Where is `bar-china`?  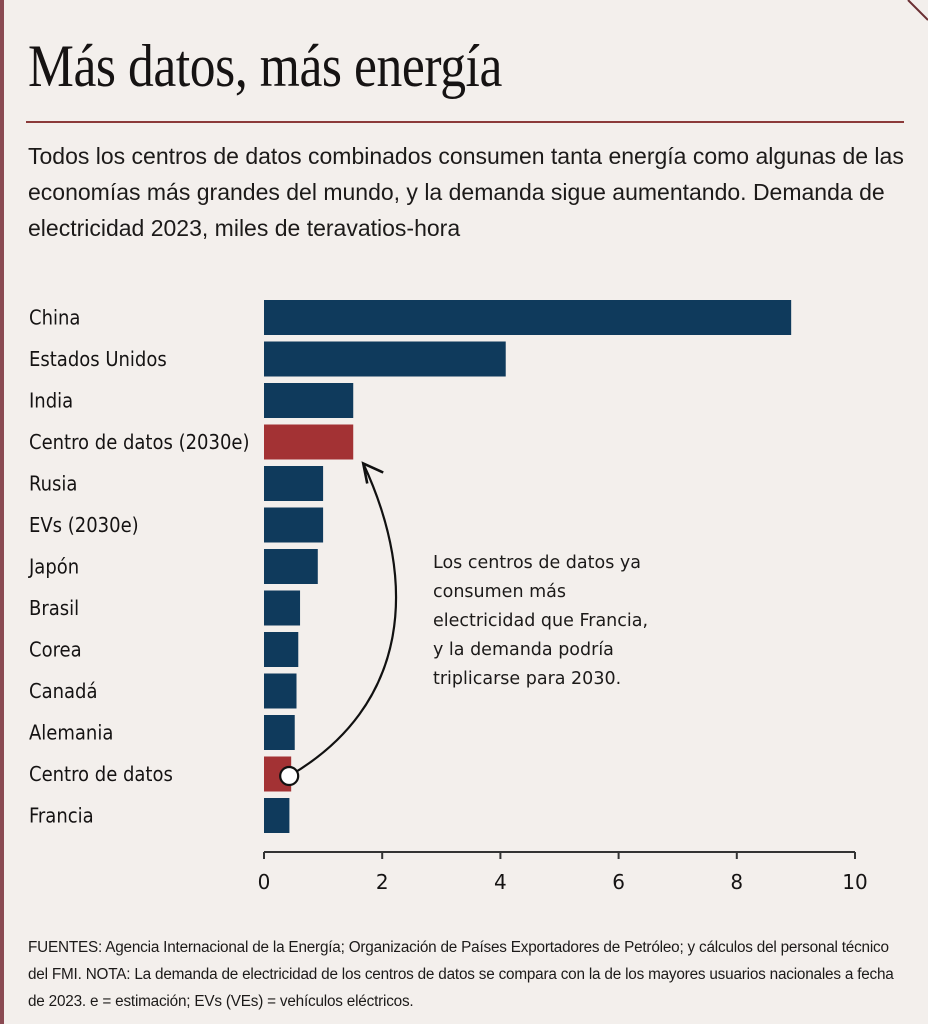
bar-china is located at coordinates (528, 317).